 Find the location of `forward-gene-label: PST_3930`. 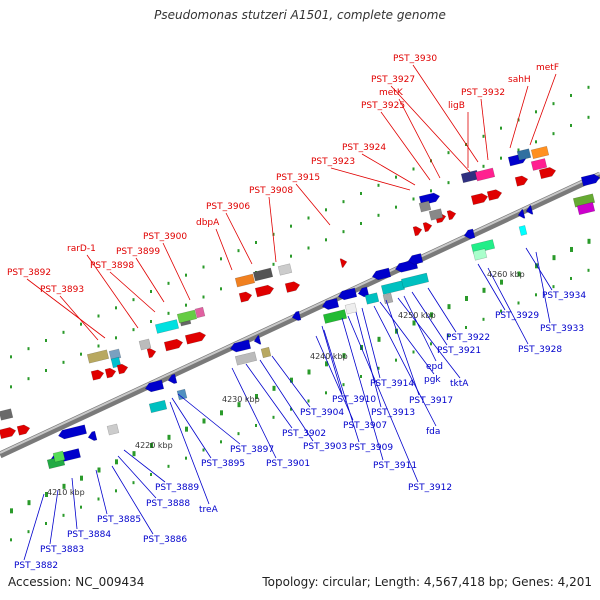

forward-gene-label: PST_3930 is located at coordinates (415, 59).